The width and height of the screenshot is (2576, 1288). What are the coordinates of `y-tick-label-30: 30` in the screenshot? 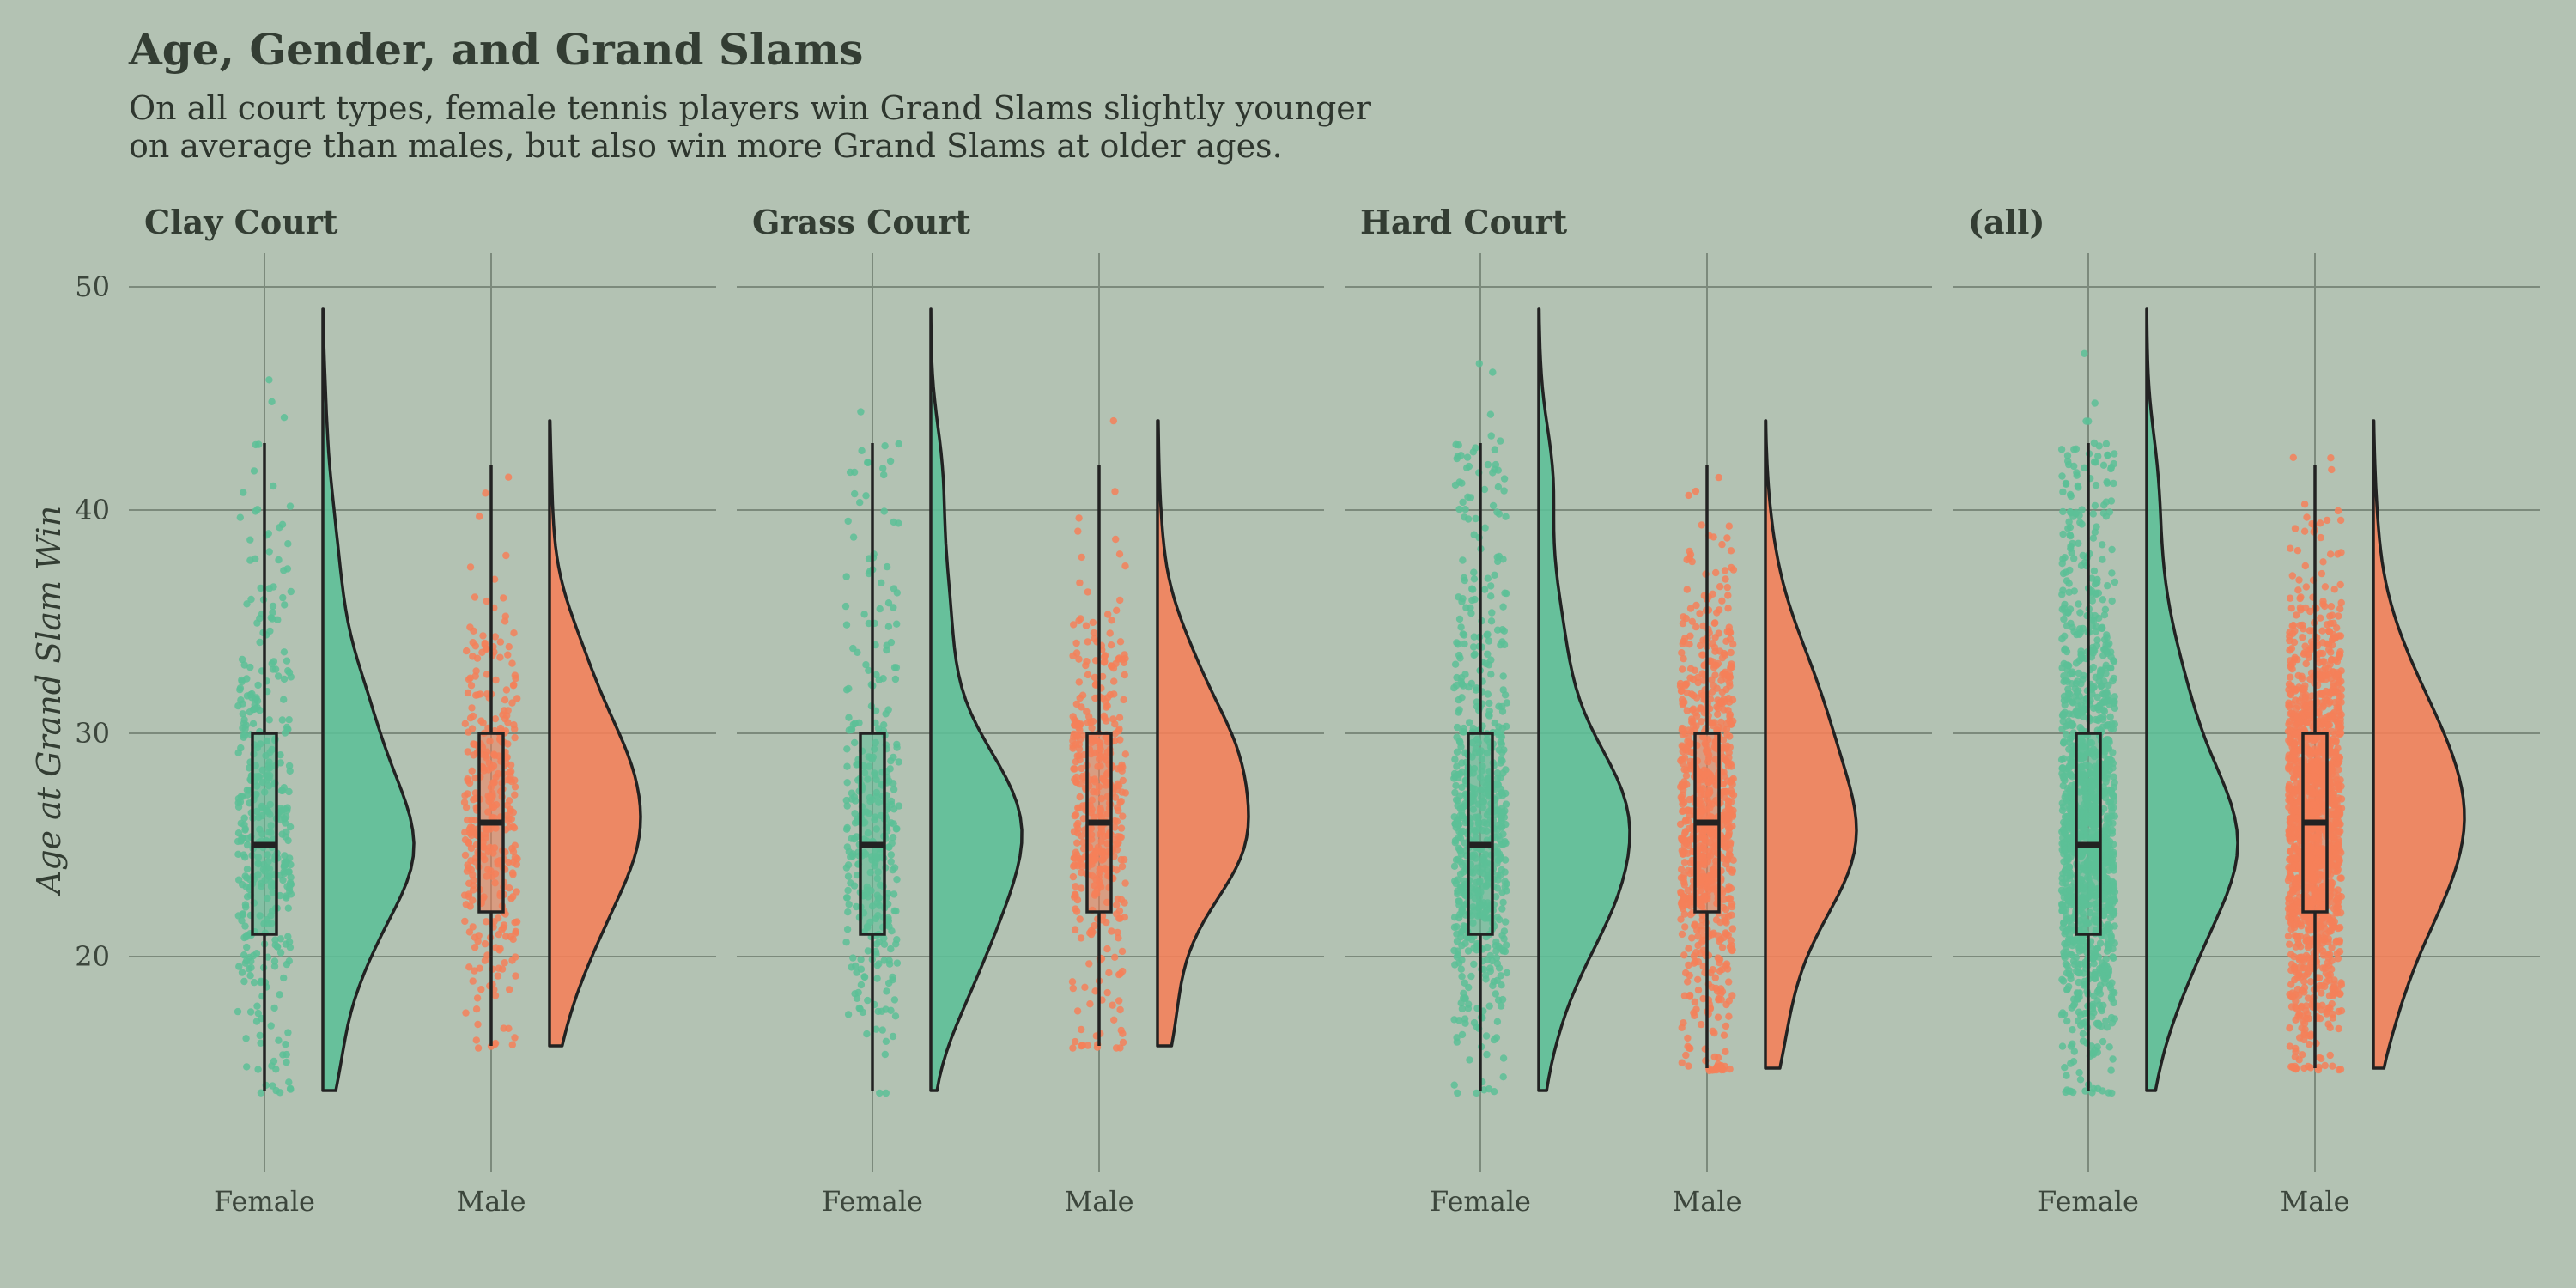 It's located at (93, 733).